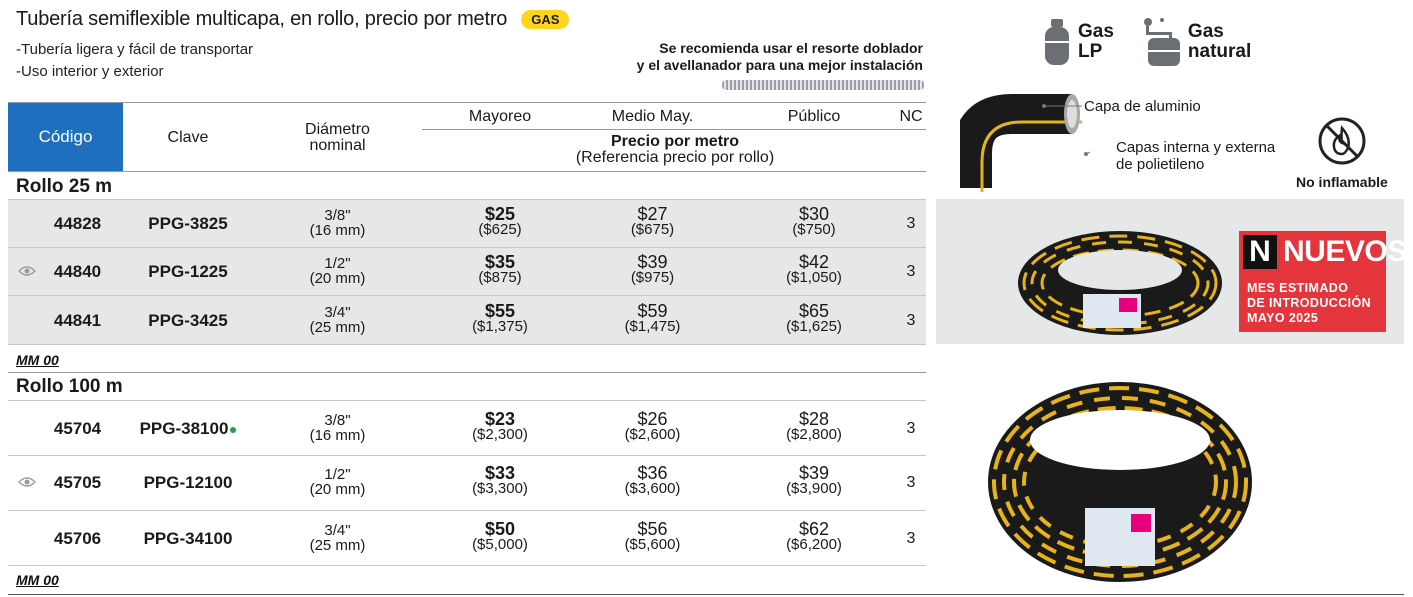 The width and height of the screenshot is (1413, 597). What do you see at coordinates (814, 221) in the screenshot?
I see `price-publico: $30 ($750)` at bounding box center [814, 221].